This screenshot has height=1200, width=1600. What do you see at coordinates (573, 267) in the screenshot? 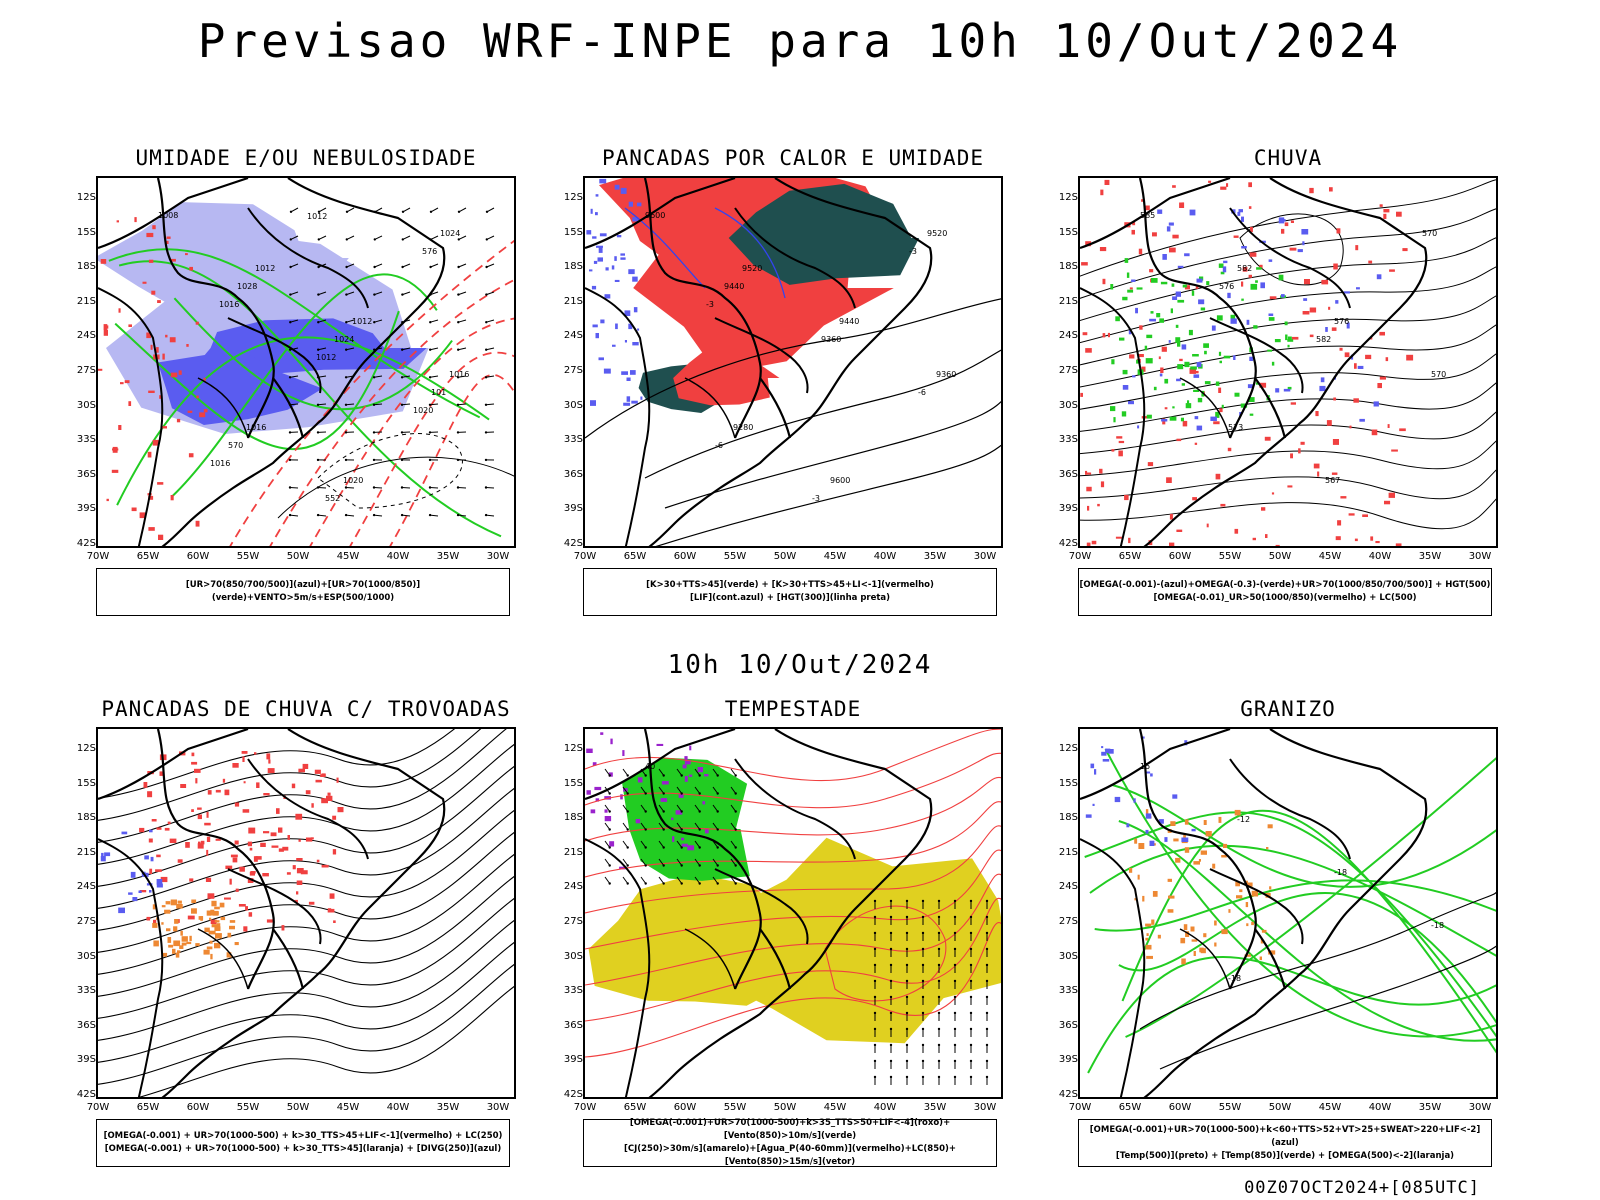
I see `lat-tick-label: 18S` at bounding box center [573, 267].